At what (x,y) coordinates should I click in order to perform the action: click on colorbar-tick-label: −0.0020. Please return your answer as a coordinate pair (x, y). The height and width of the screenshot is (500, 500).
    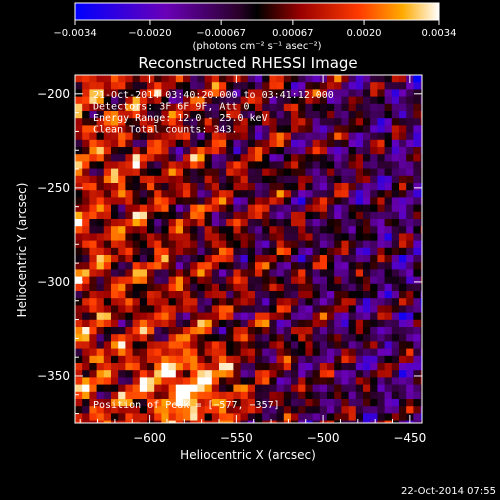
    Looking at the image, I should click on (149, 33).